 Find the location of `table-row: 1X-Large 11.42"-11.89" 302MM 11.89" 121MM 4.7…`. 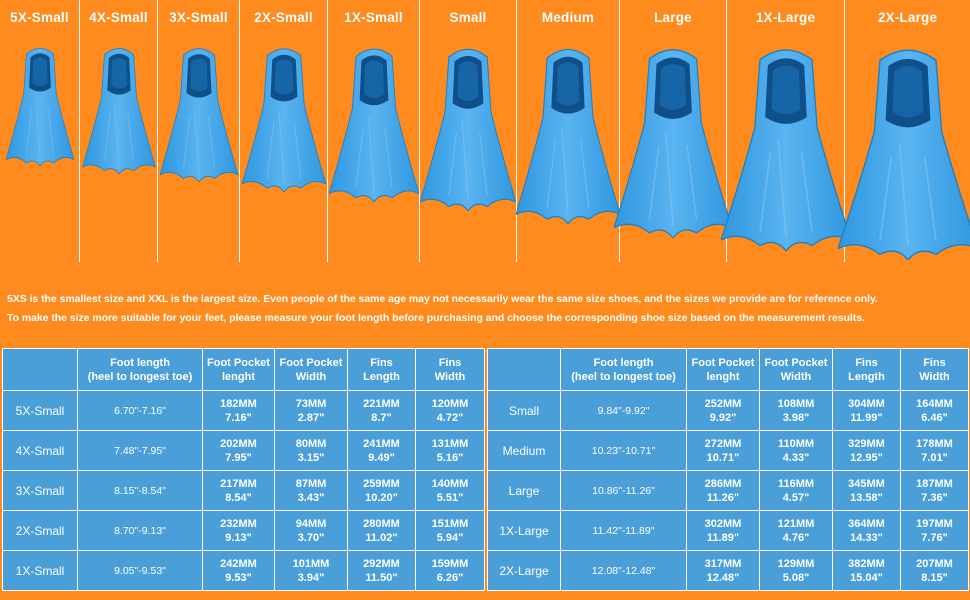

table-row: 1X-Large 11.42"-11.89" 302MM 11.89" 121MM 4.7… is located at coordinates (728, 530).